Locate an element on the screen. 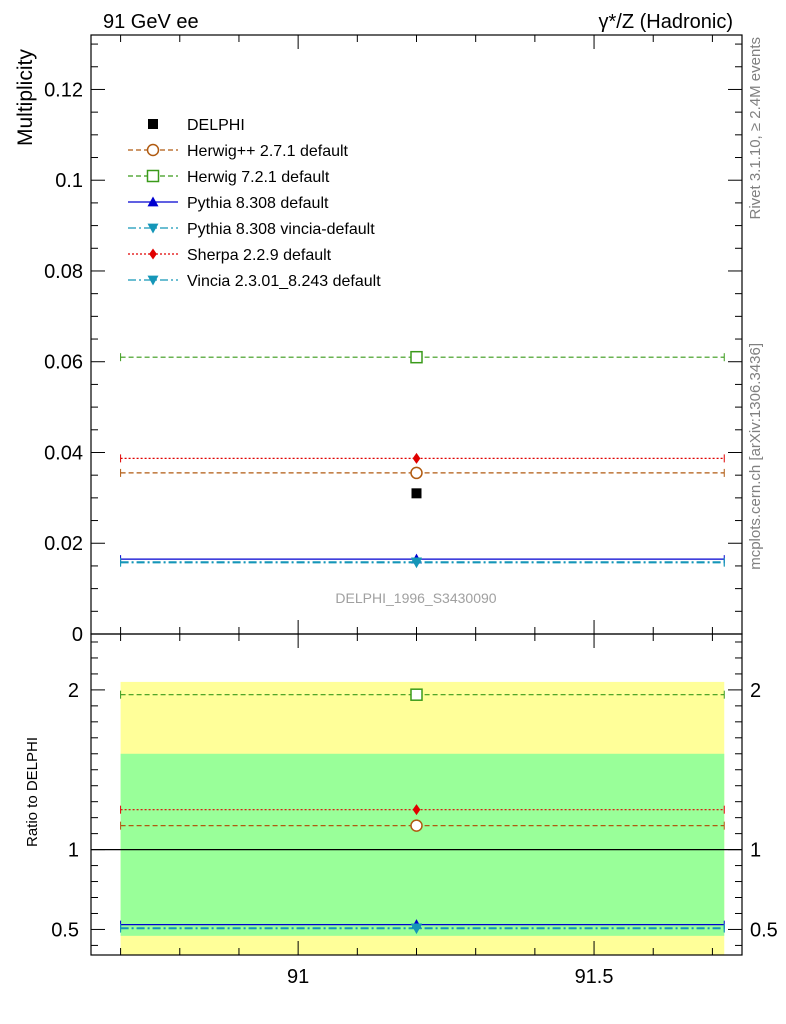 The width and height of the screenshot is (786, 1024). y-tick-label: 0.1 is located at coordinates (69, 181).